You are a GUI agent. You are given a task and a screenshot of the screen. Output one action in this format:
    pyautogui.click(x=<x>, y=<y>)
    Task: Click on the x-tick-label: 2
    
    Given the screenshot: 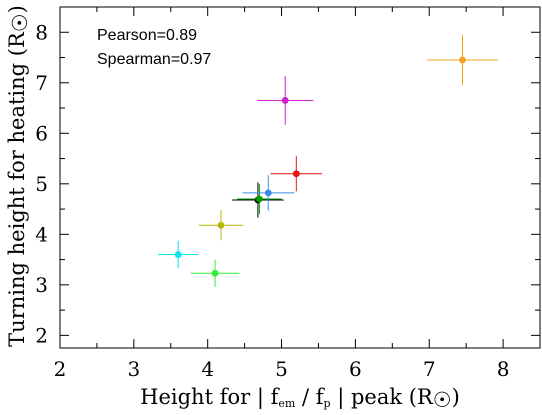 What is the action you would take?
    pyautogui.click(x=60, y=369)
    